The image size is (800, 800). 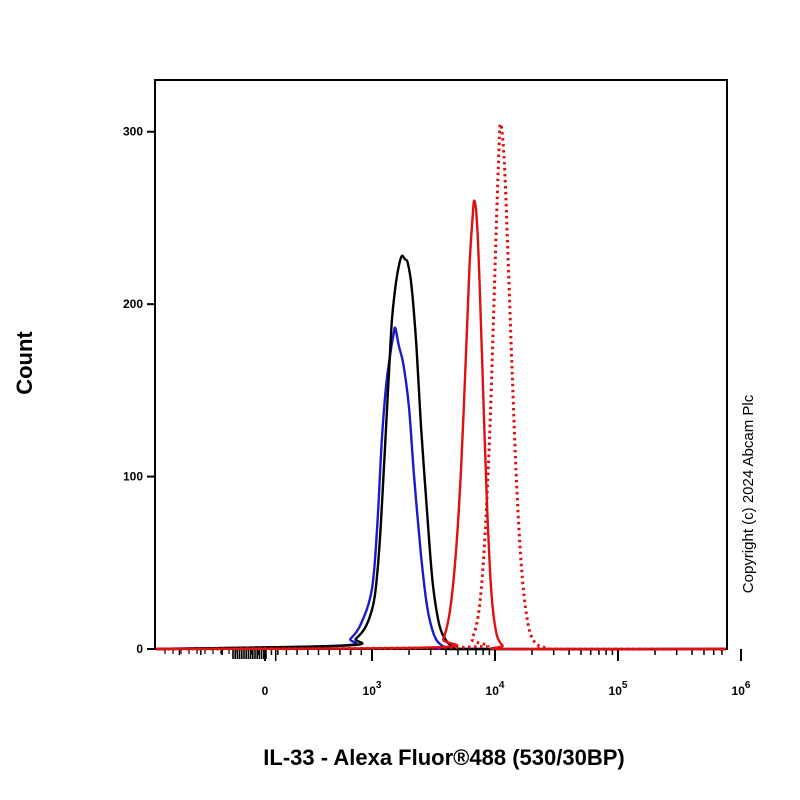 I want to click on x-tick-label: 10⁴, so click(x=495, y=689).